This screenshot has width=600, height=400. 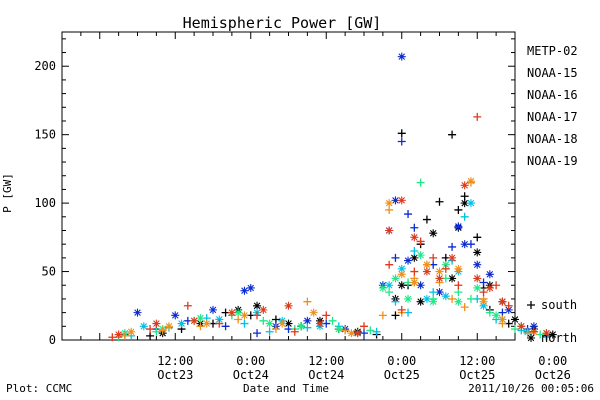 I want to click on x-tick-time: 0:00, so click(x=401, y=361).